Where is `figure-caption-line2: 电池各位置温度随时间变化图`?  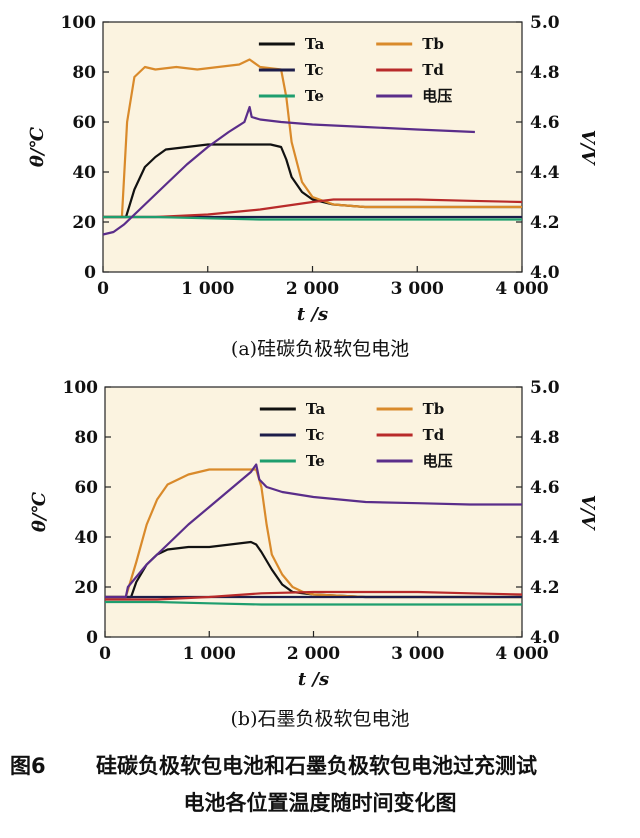
figure-caption-line2: 电池各位置温度随时间变化图 is located at coordinates (320, 803).